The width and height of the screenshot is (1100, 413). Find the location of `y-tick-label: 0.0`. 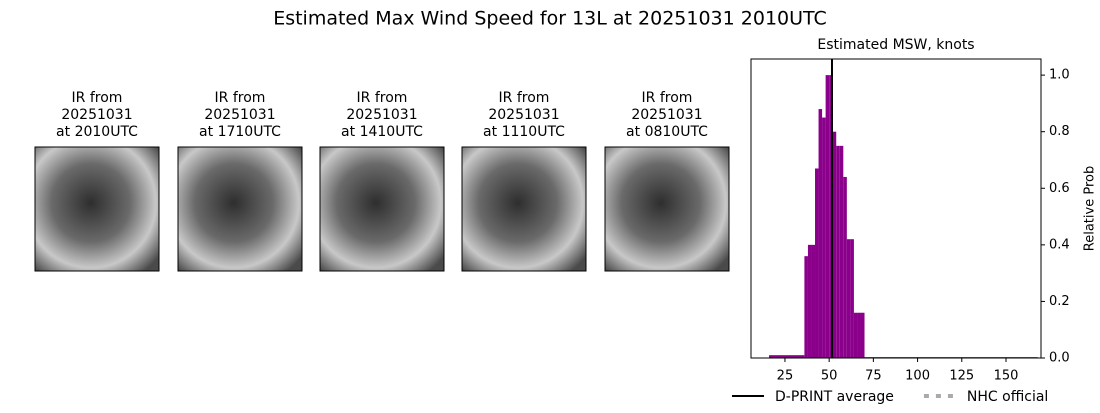

y-tick-label: 0.0 is located at coordinates (1059, 358).